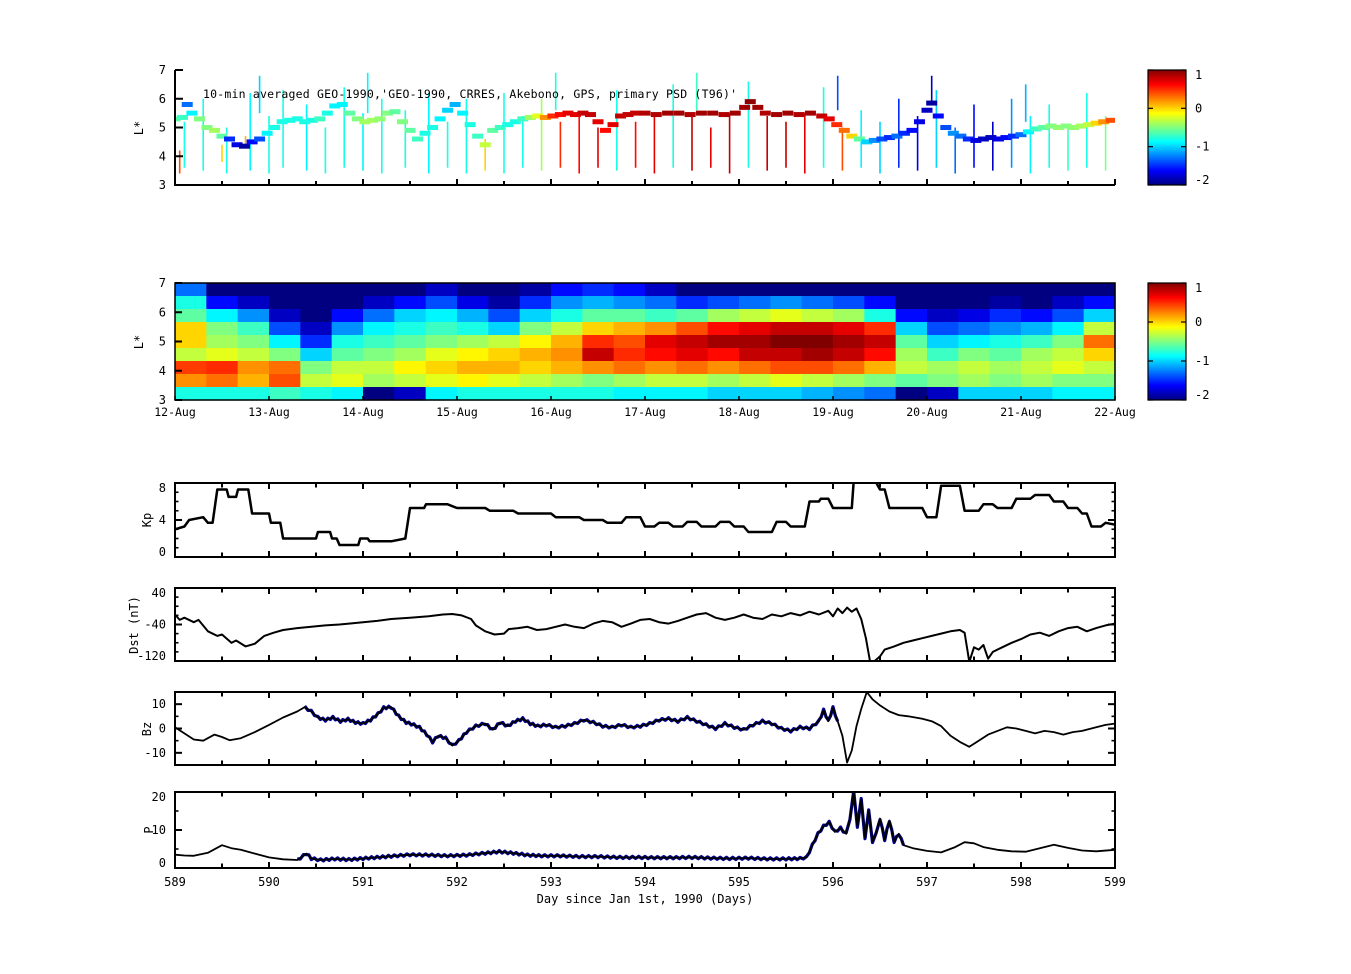 Image resolution: width=1351 pixels, height=974 pixels. I want to click on svg-text: 17-Aug, so click(645, 412).